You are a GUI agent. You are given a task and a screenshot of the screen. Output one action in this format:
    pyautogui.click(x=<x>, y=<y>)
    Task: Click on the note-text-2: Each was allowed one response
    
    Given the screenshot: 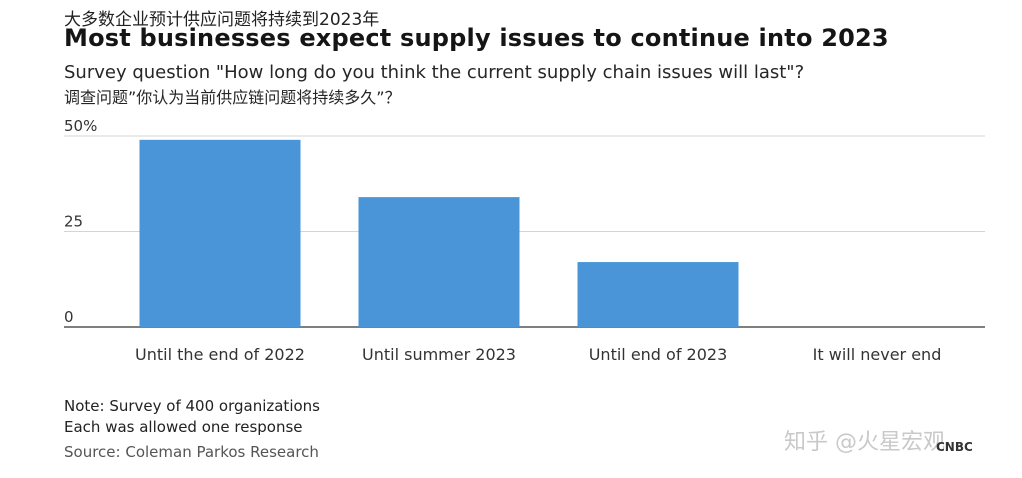 What is the action you would take?
    pyautogui.click(x=183, y=427)
    